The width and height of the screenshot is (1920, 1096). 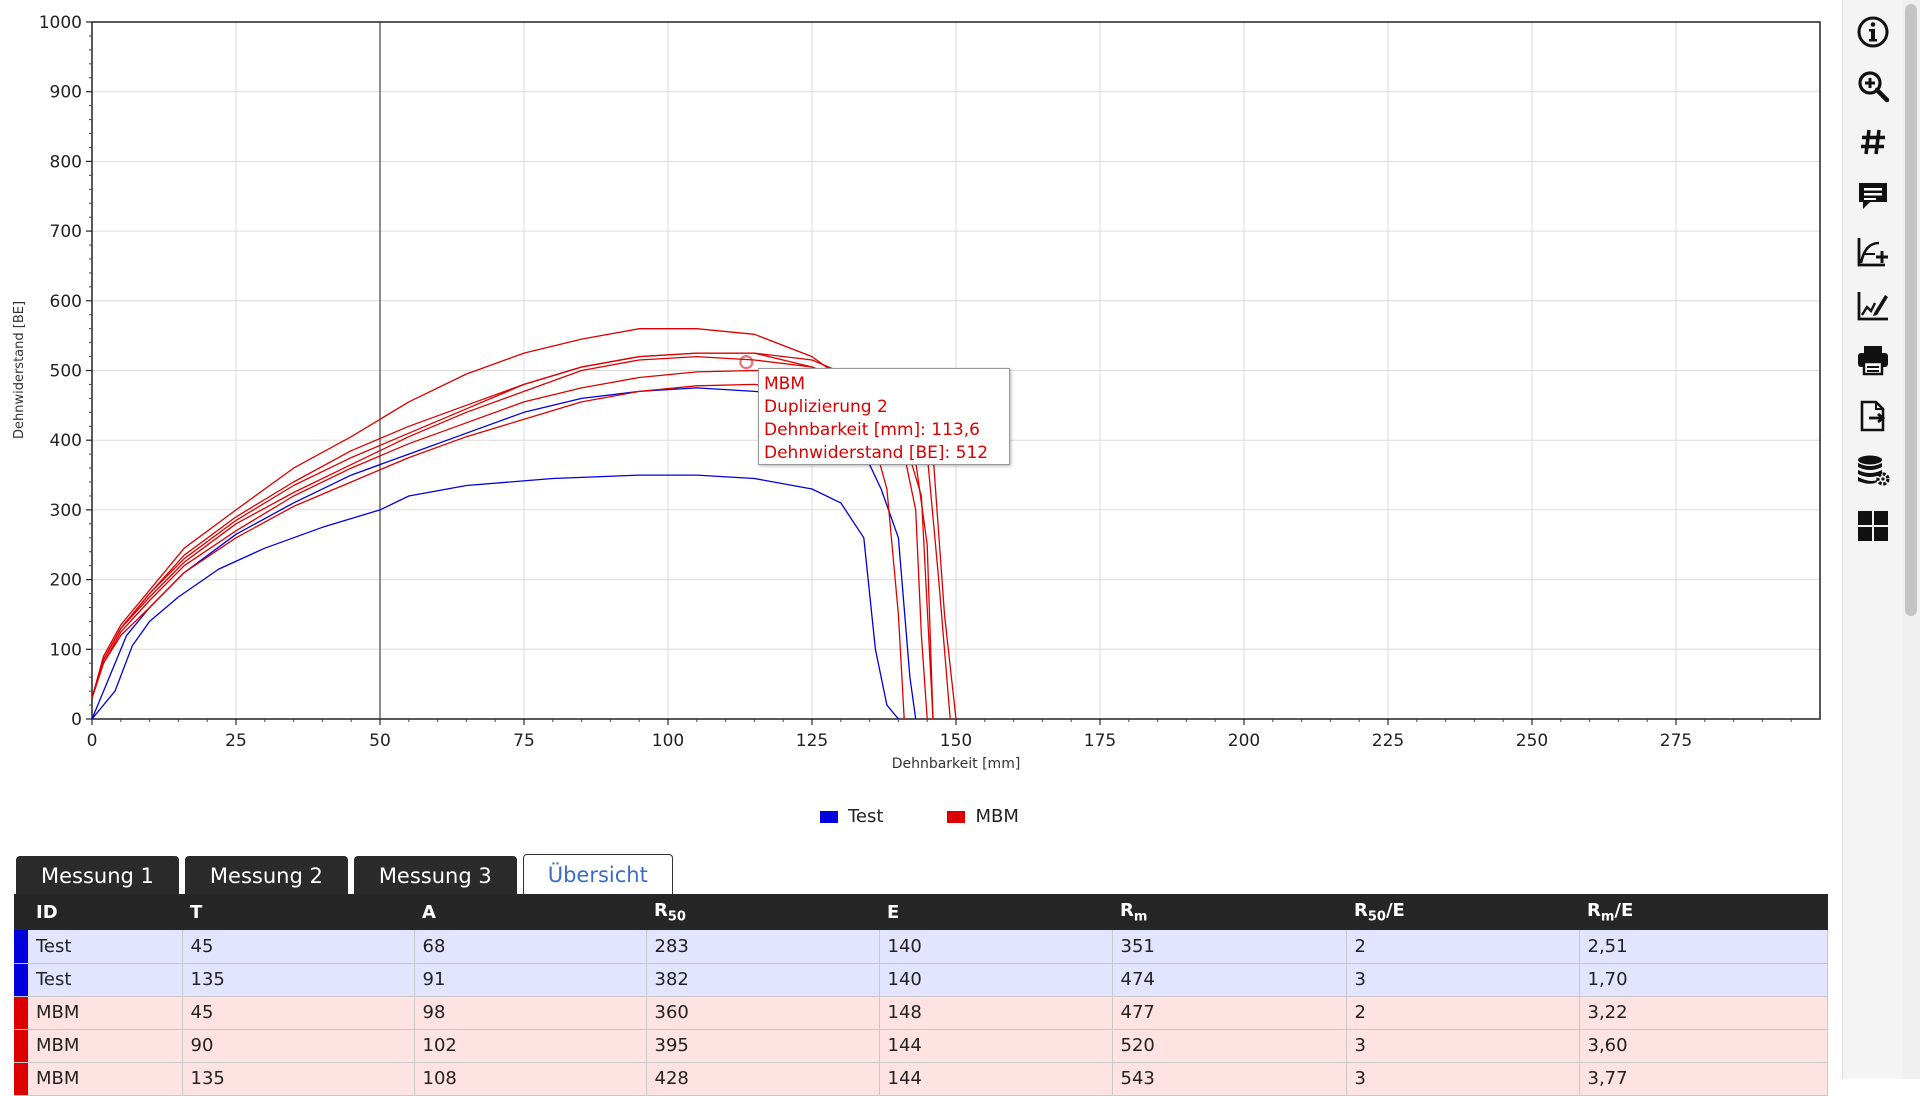 What do you see at coordinates (921, 947) in the screenshot?
I see `table-row: Test 45 68 283 140 351 2 2,51` at bounding box center [921, 947].